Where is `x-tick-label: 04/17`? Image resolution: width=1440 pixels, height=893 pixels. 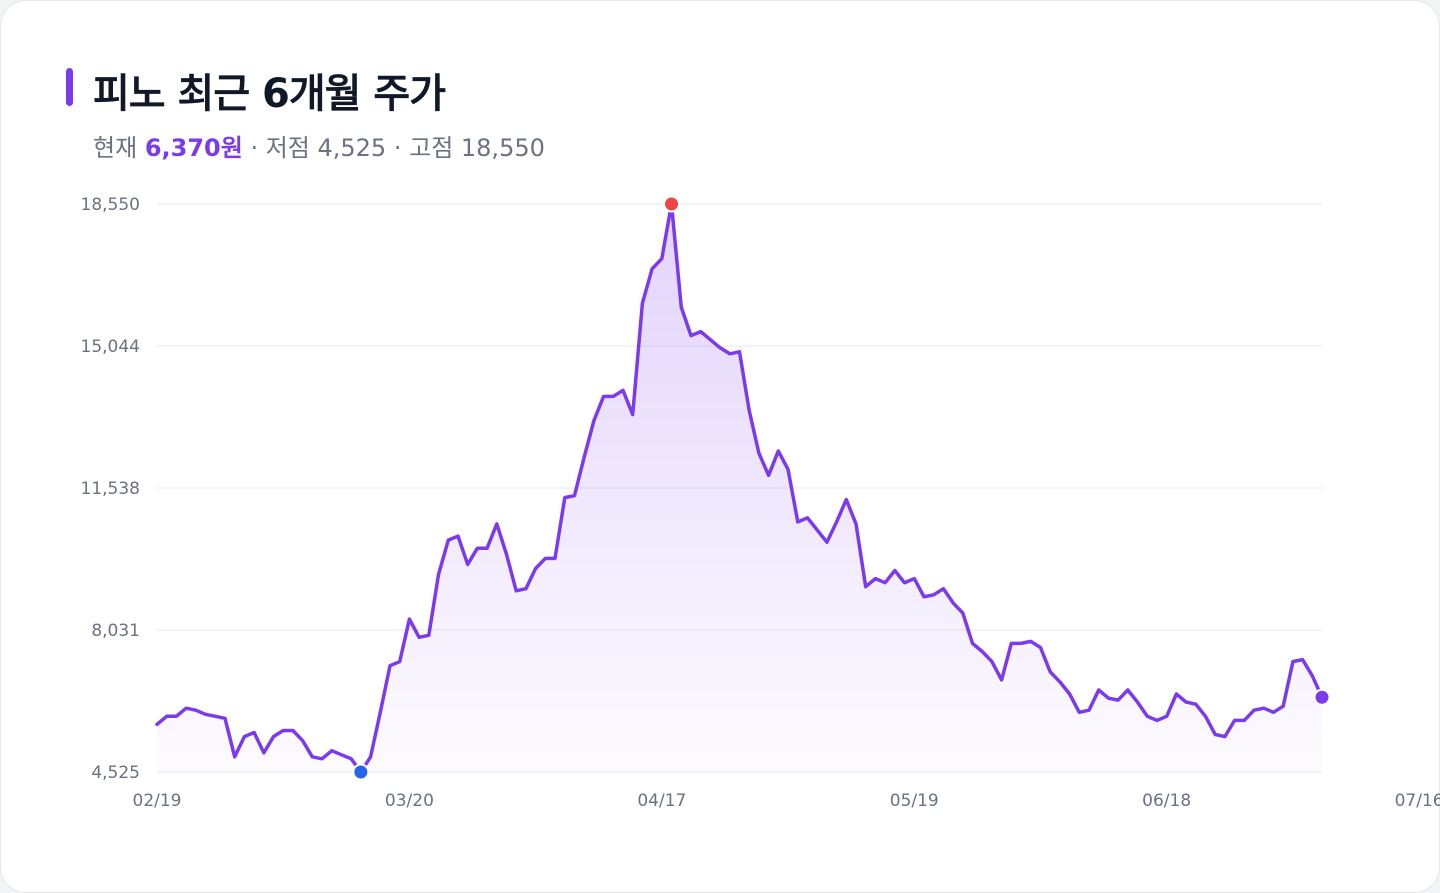
x-tick-label: 04/17 is located at coordinates (661, 801).